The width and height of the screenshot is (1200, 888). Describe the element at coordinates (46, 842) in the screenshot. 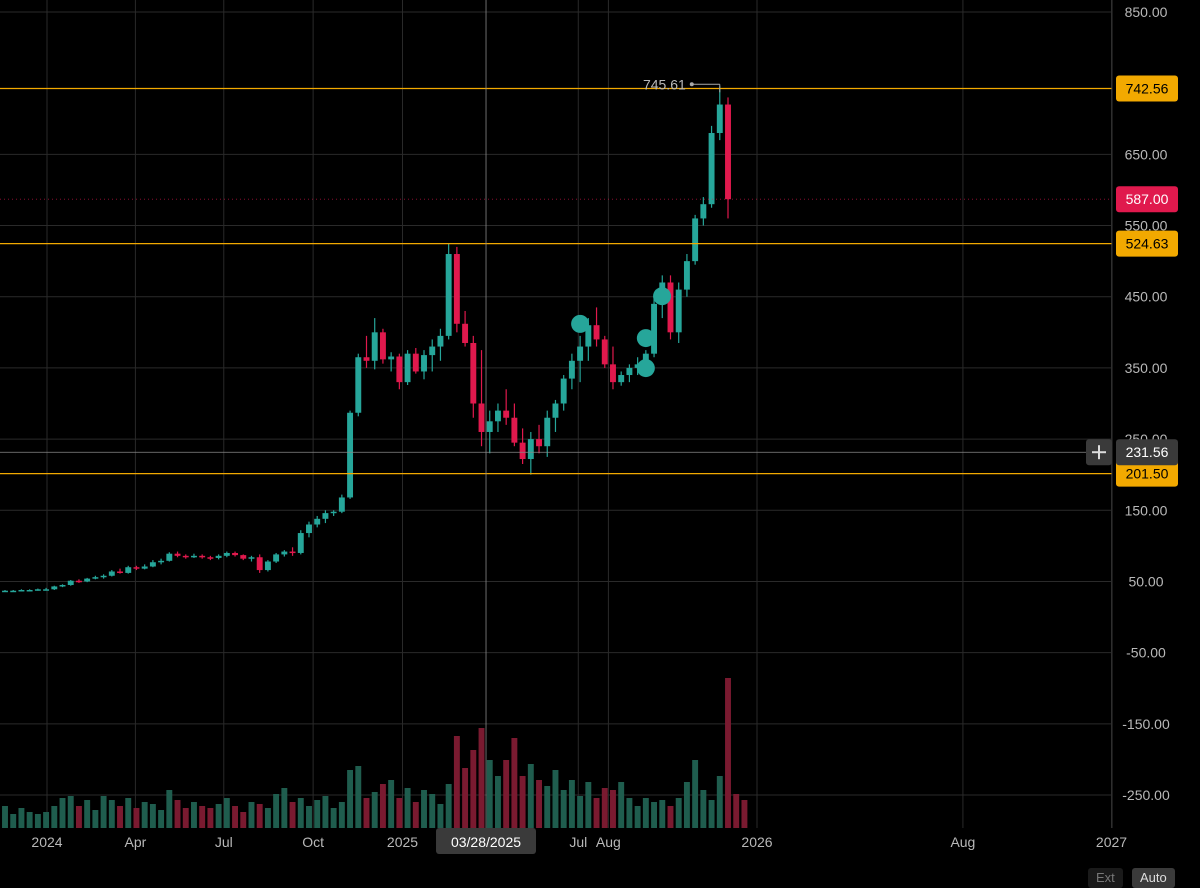

I see `x-tick-label: 2024` at that location.